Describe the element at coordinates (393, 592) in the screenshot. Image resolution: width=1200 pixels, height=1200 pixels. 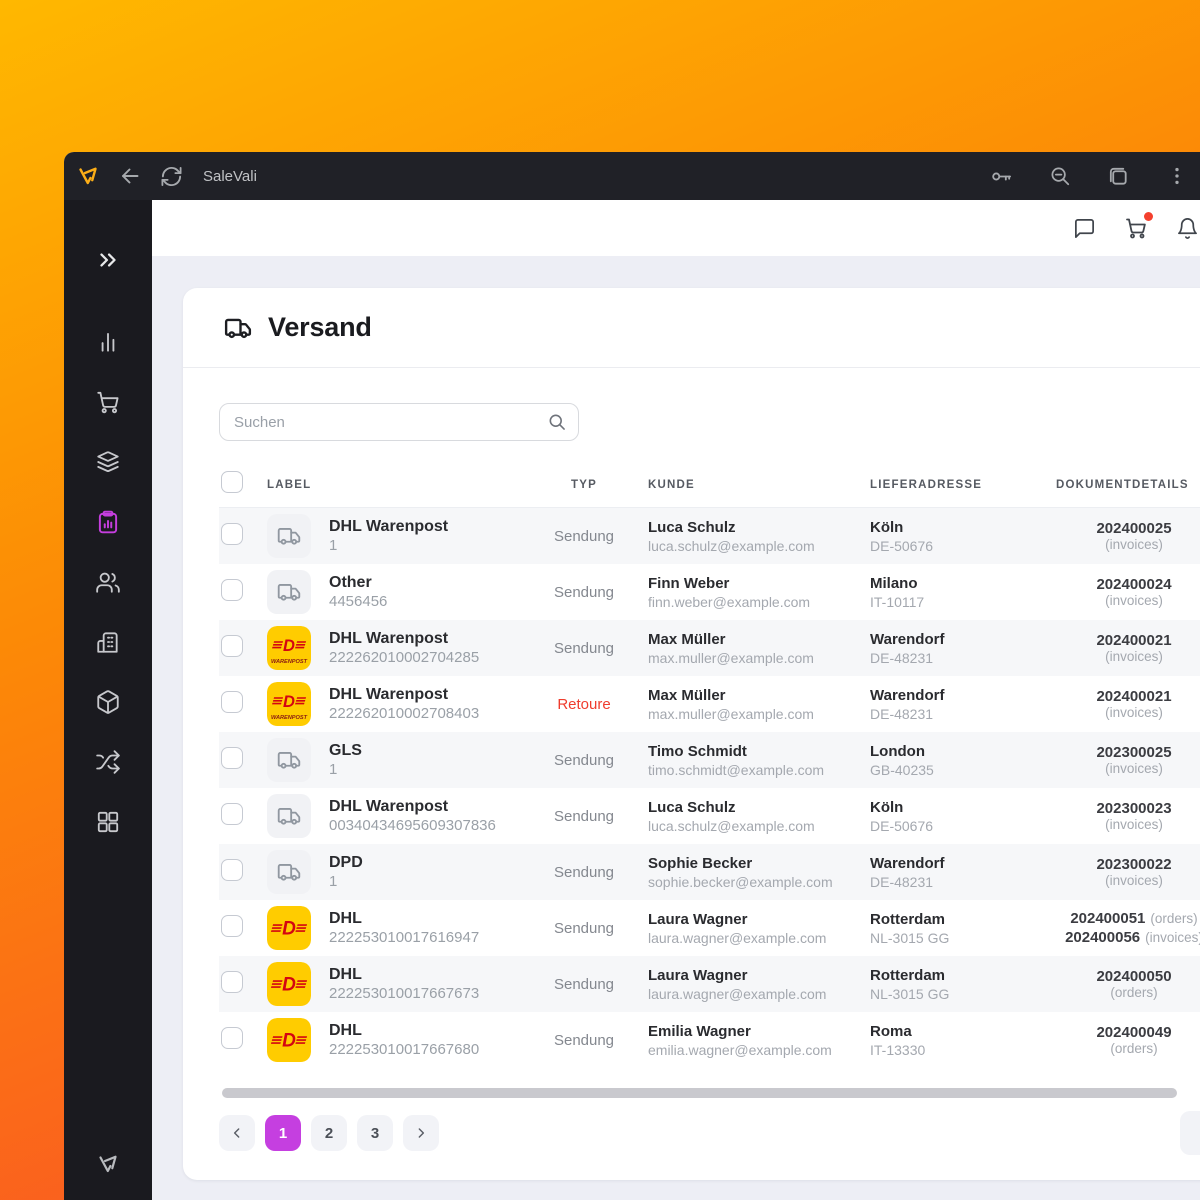
I see `label-cell: Other 4456456` at that location.